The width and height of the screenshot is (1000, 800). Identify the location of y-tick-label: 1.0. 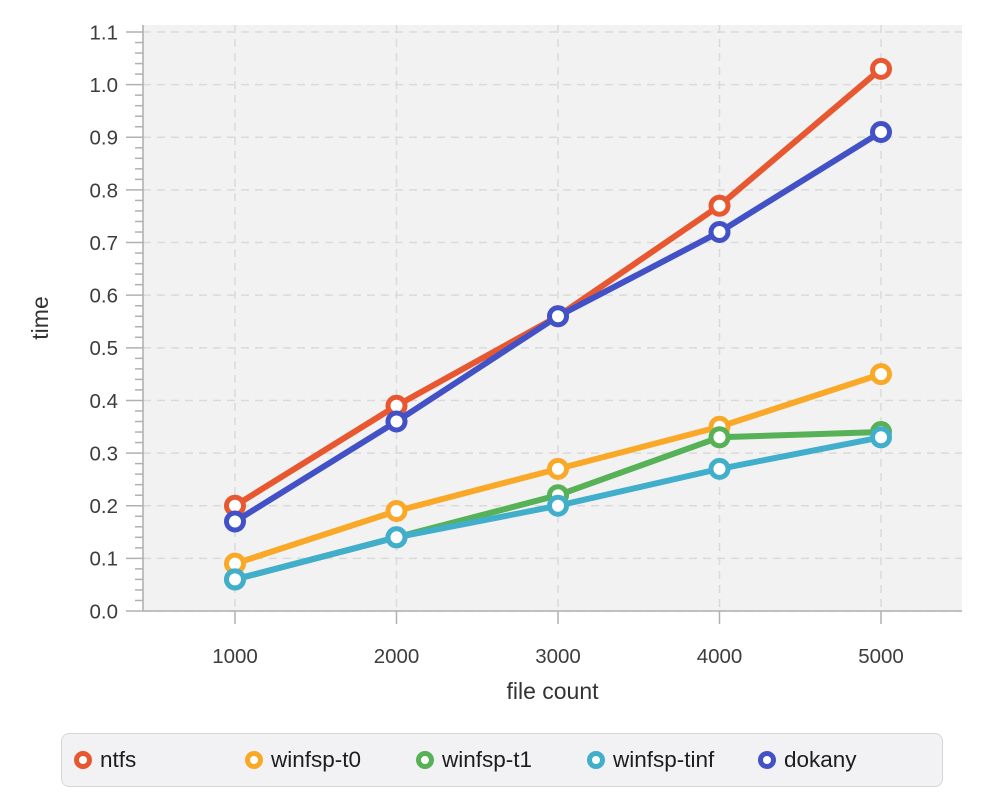
(104, 85).